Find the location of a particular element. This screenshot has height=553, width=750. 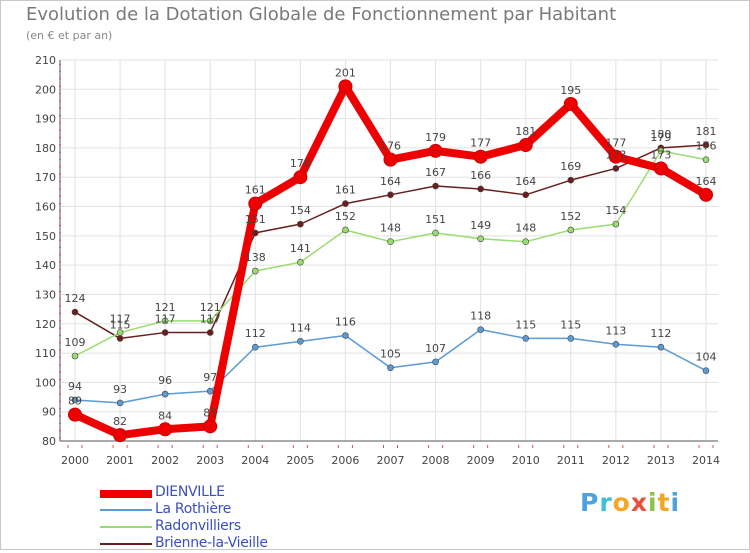

data-label: 149 is located at coordinates (480, 225).